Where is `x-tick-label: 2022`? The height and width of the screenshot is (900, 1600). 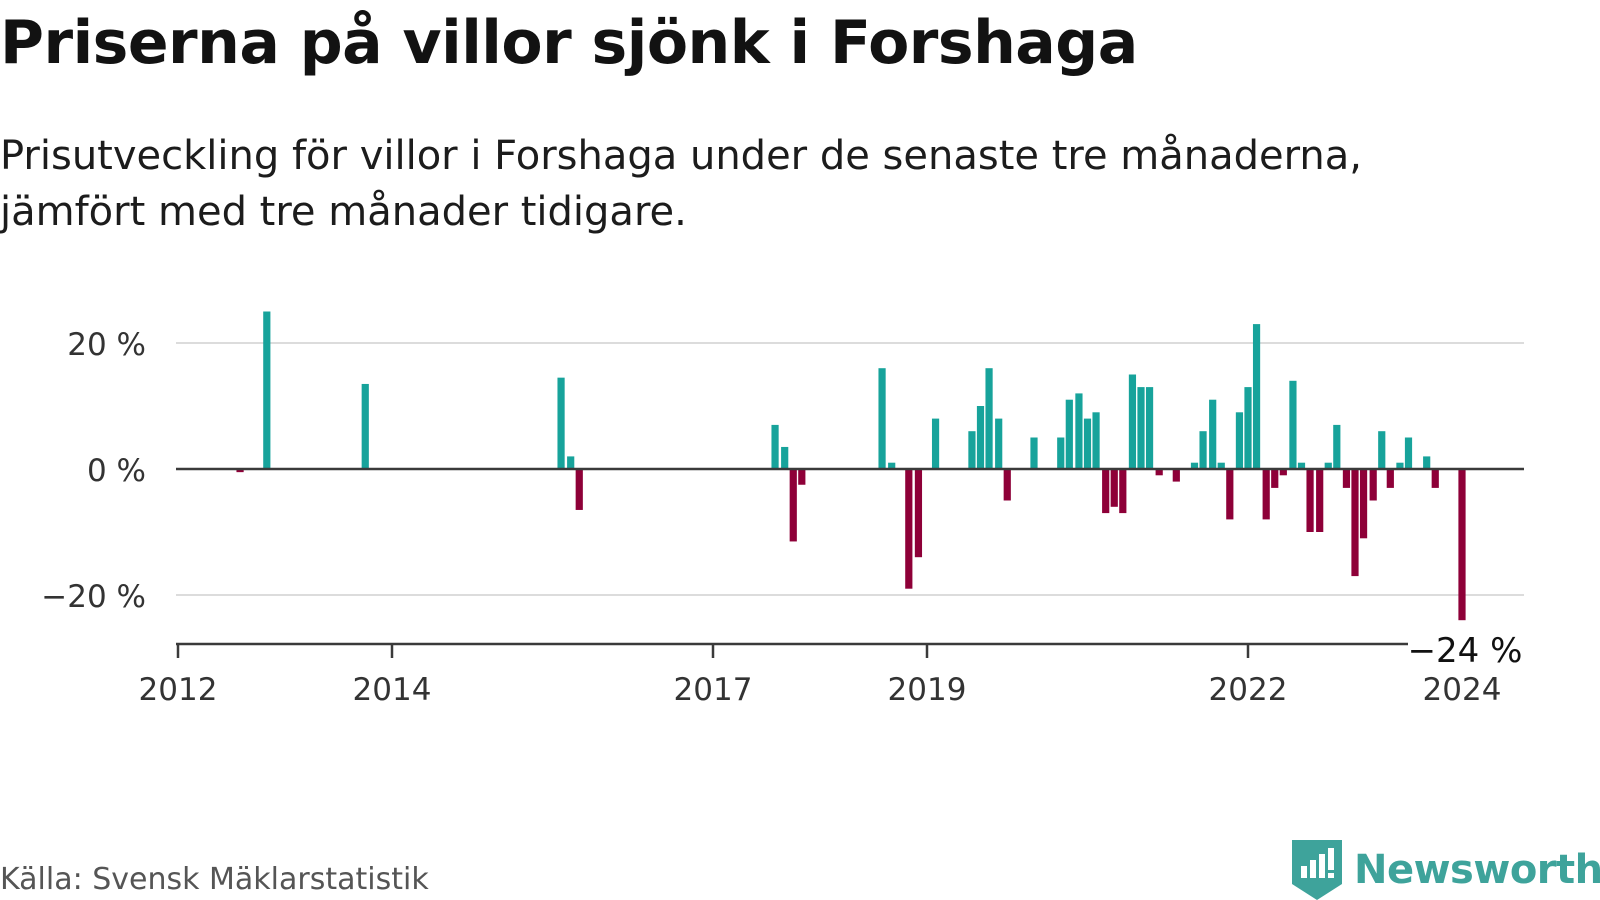
x-tick-label: 2022 is located at coordinates (1248, 690).